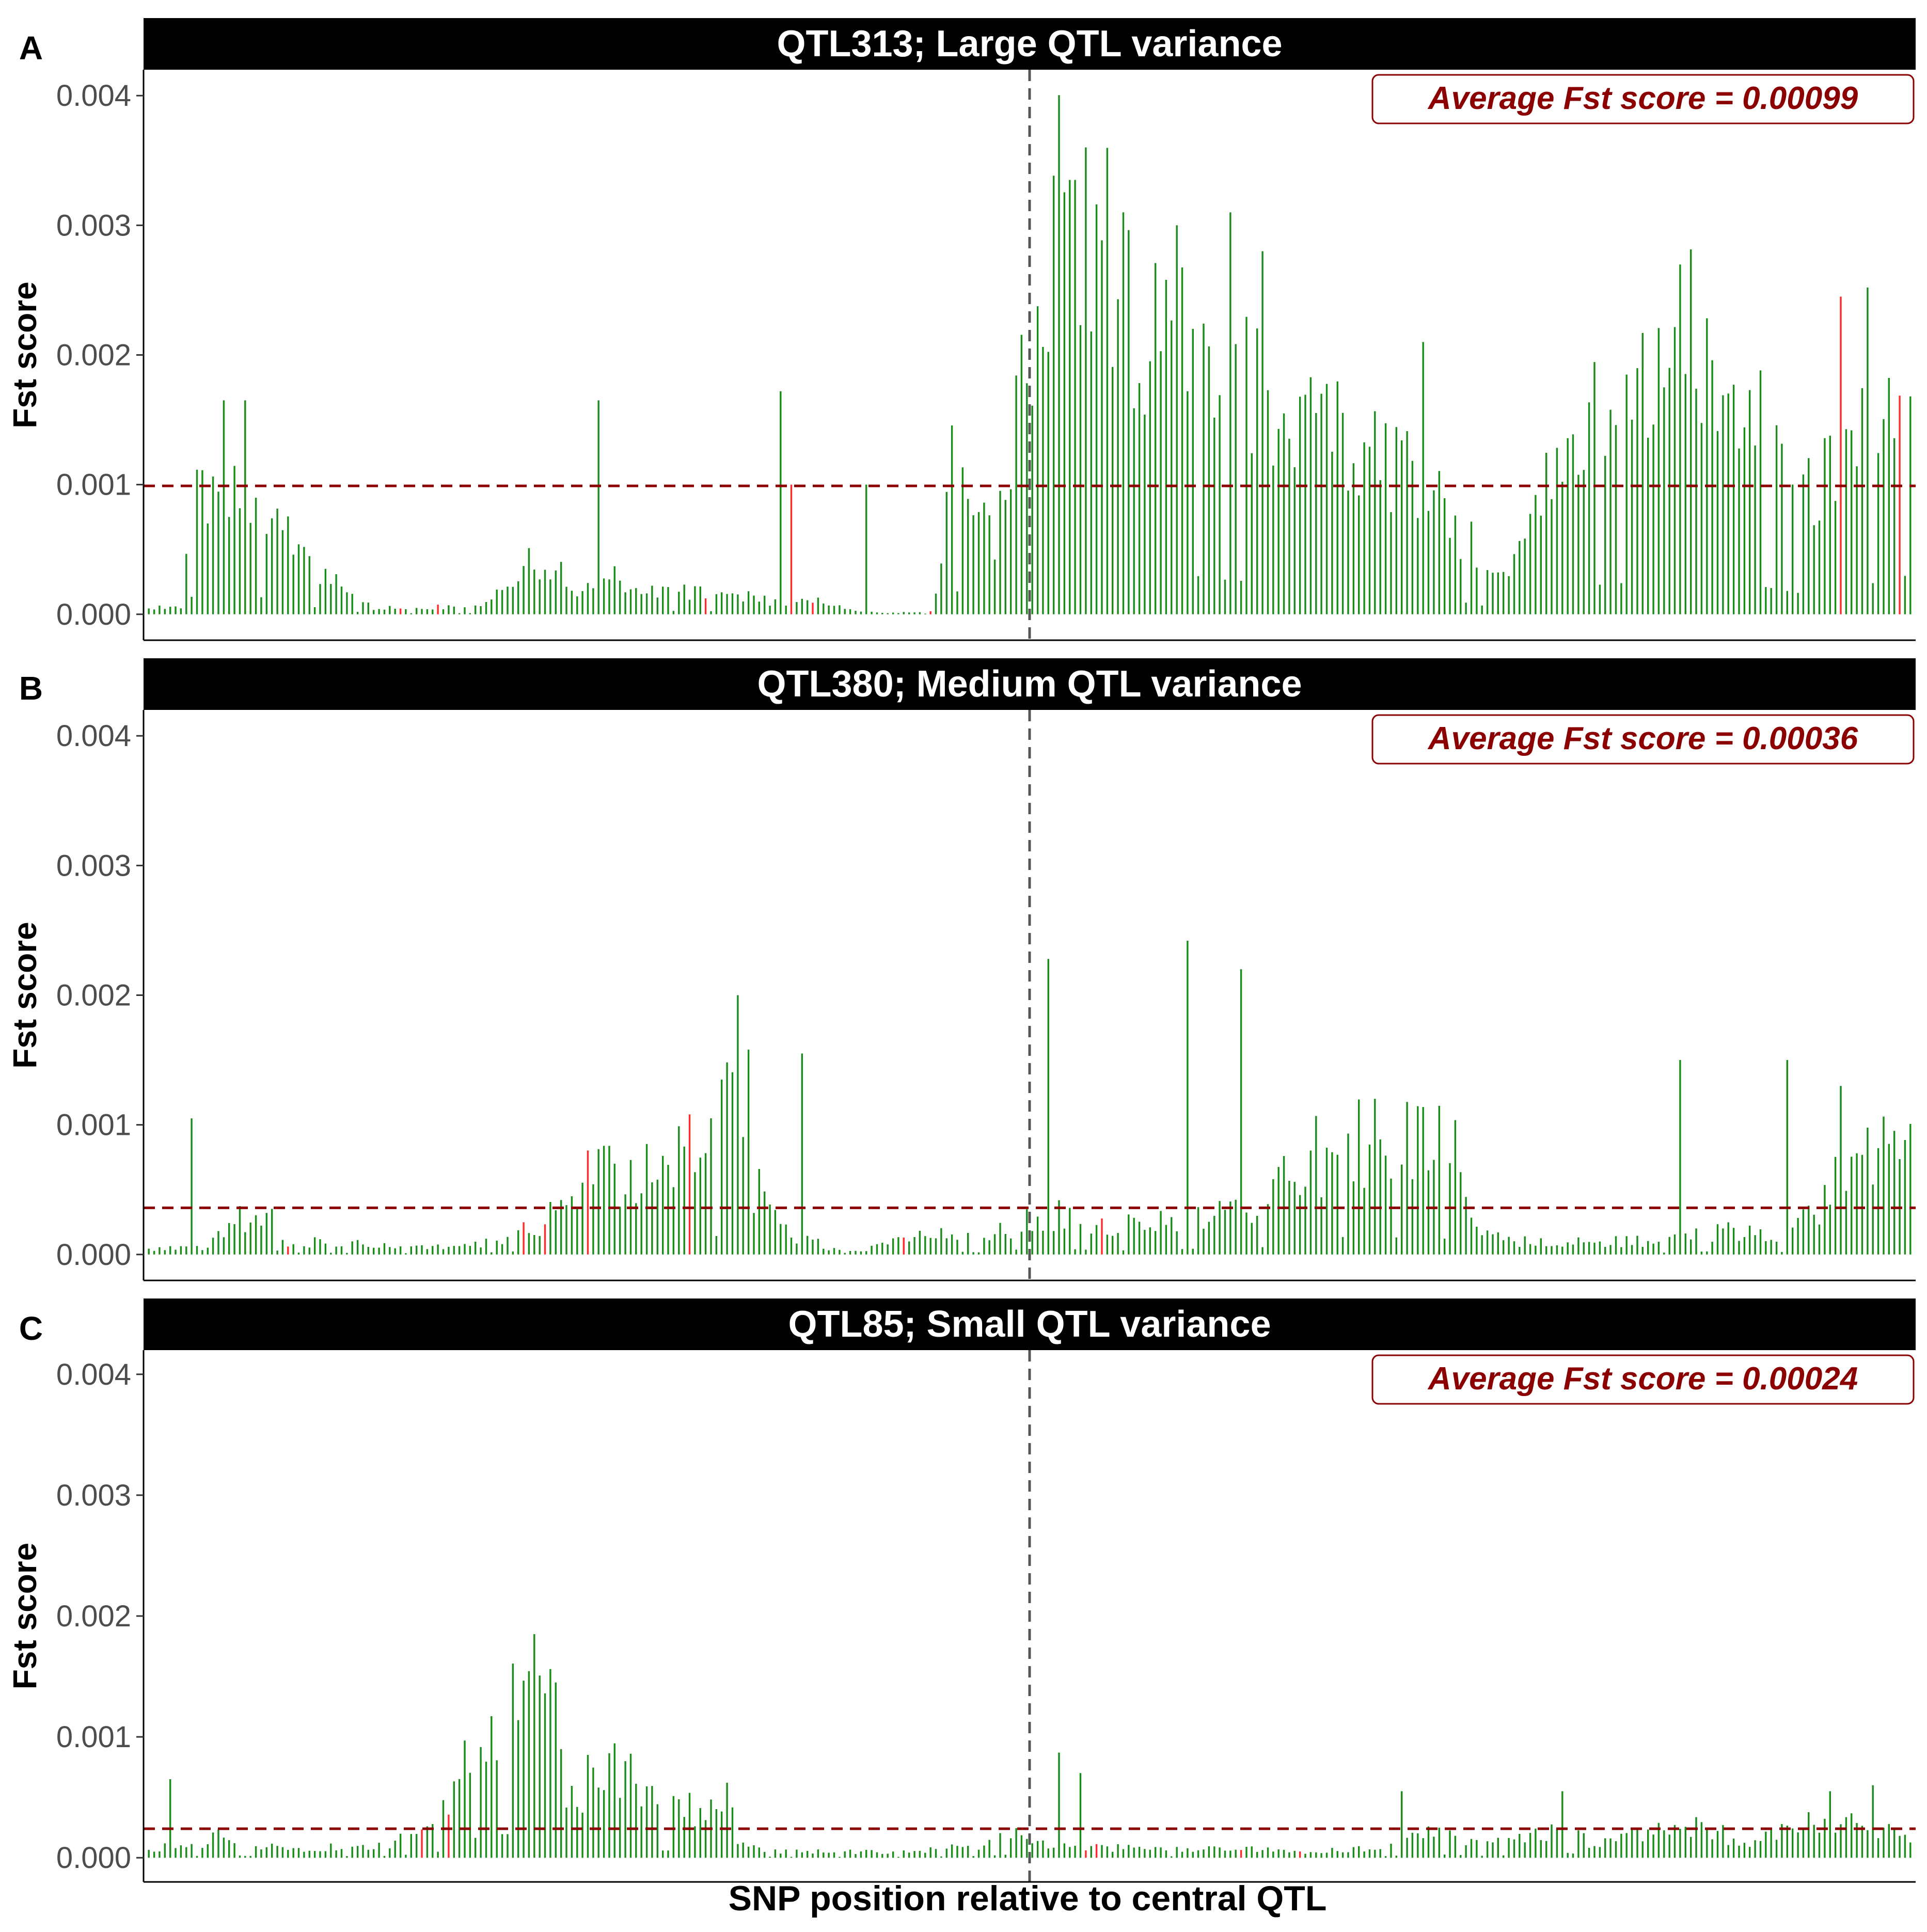 This screenshot has width=1927, height=1932. What do you see at coordinates (31, 688) in the screenshot?
I see `panel-label: B` at bounding box center [31, 688].